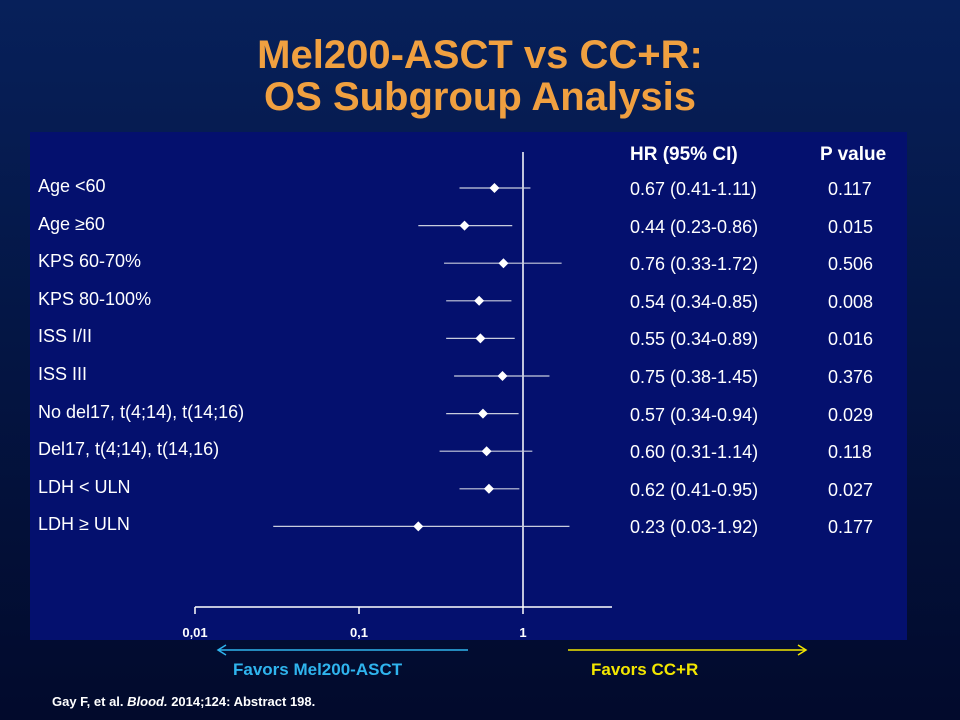 The height and width of the screenshot is (720, 960). What do you see at coordinates (694, 227) in the screenshot?
I see `hr-value: 0.44 (0.23-0.86)` at bounding box center [694, 227].